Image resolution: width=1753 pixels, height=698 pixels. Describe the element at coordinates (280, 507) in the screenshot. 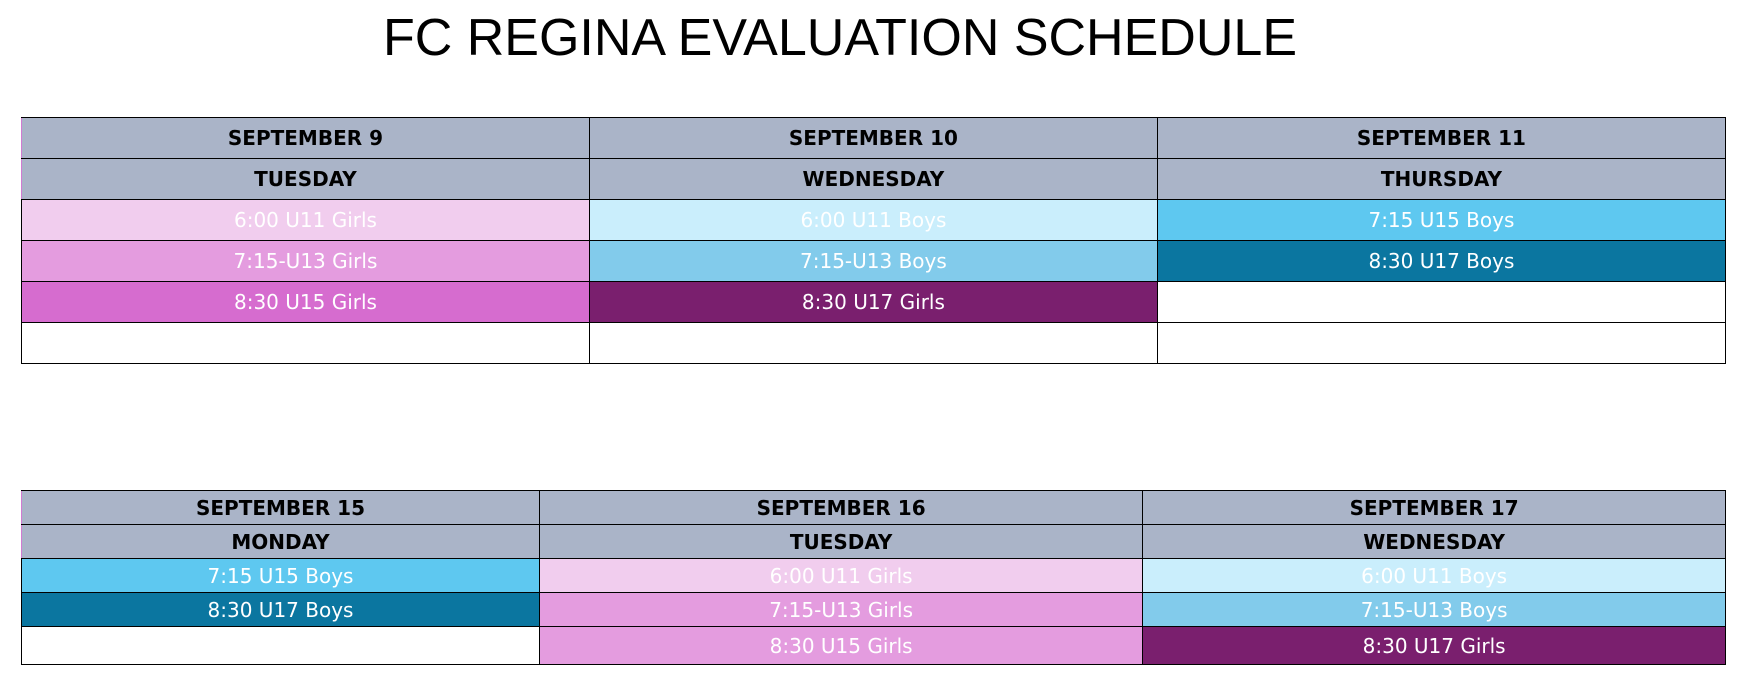

I see `date-cell: SEPTEMBER 15` at that location.